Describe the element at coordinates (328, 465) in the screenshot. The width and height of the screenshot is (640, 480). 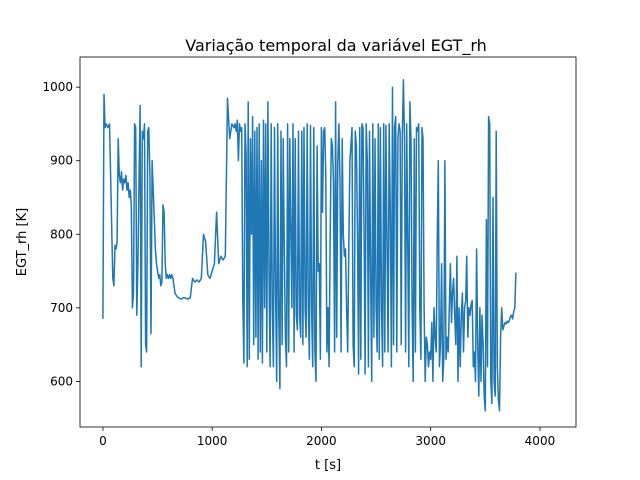
I see `x-axis-label: t [s]` at that location.